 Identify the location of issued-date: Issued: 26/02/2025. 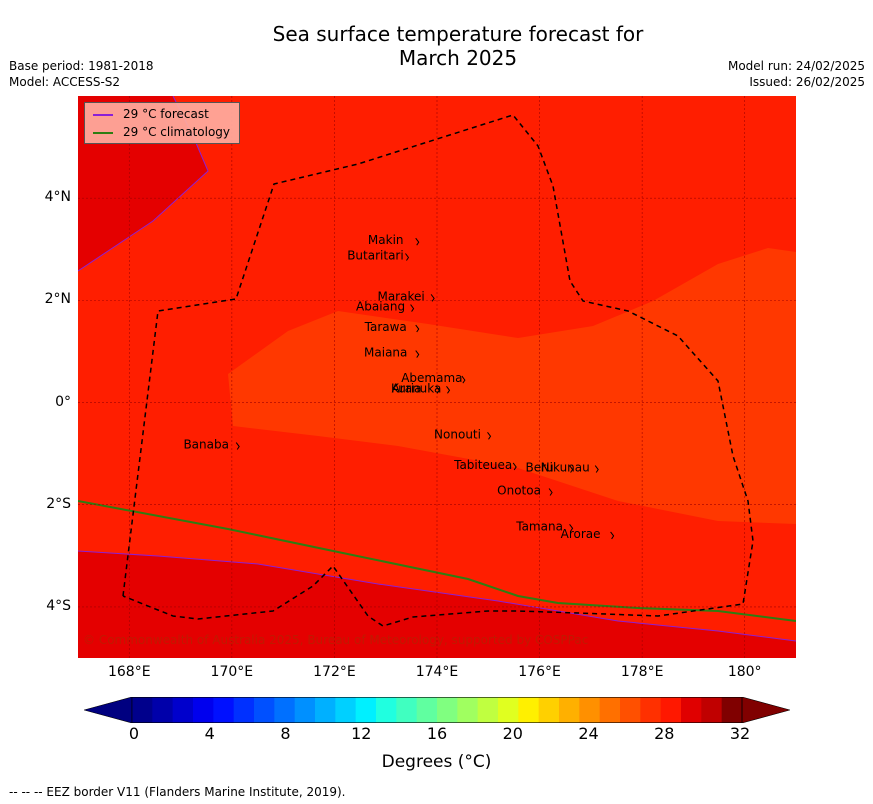
(807, 82).